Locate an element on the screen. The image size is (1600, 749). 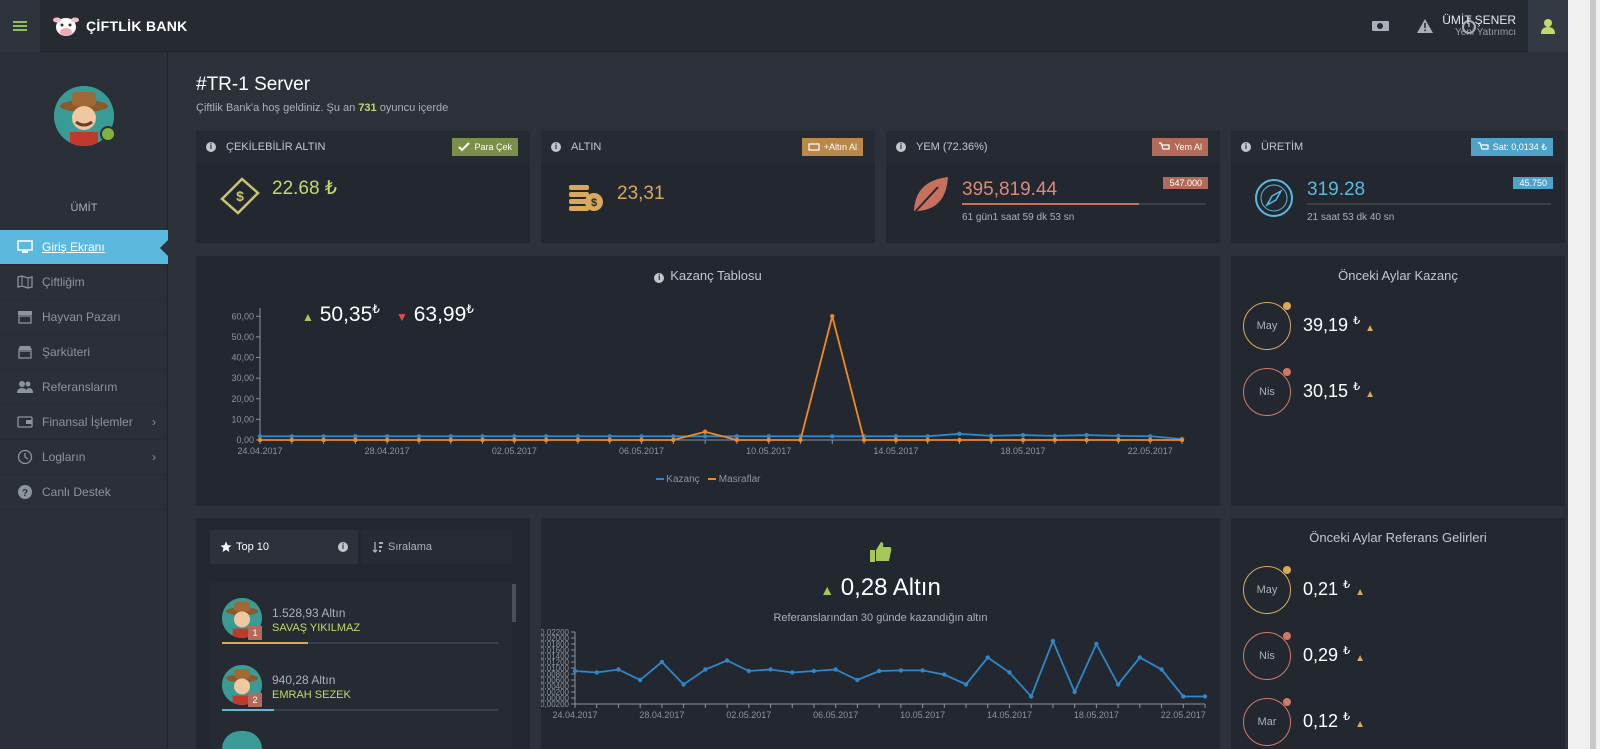
wallet-icon is located at coordinates (25, 422).